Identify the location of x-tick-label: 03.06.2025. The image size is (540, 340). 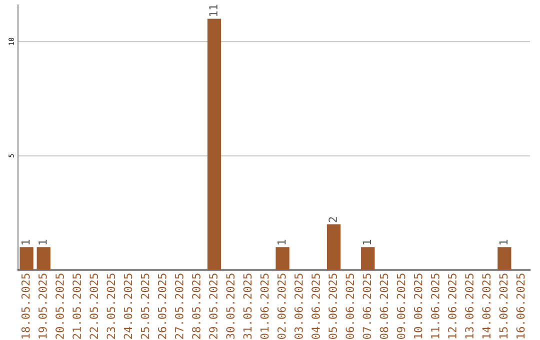
(298, 306).